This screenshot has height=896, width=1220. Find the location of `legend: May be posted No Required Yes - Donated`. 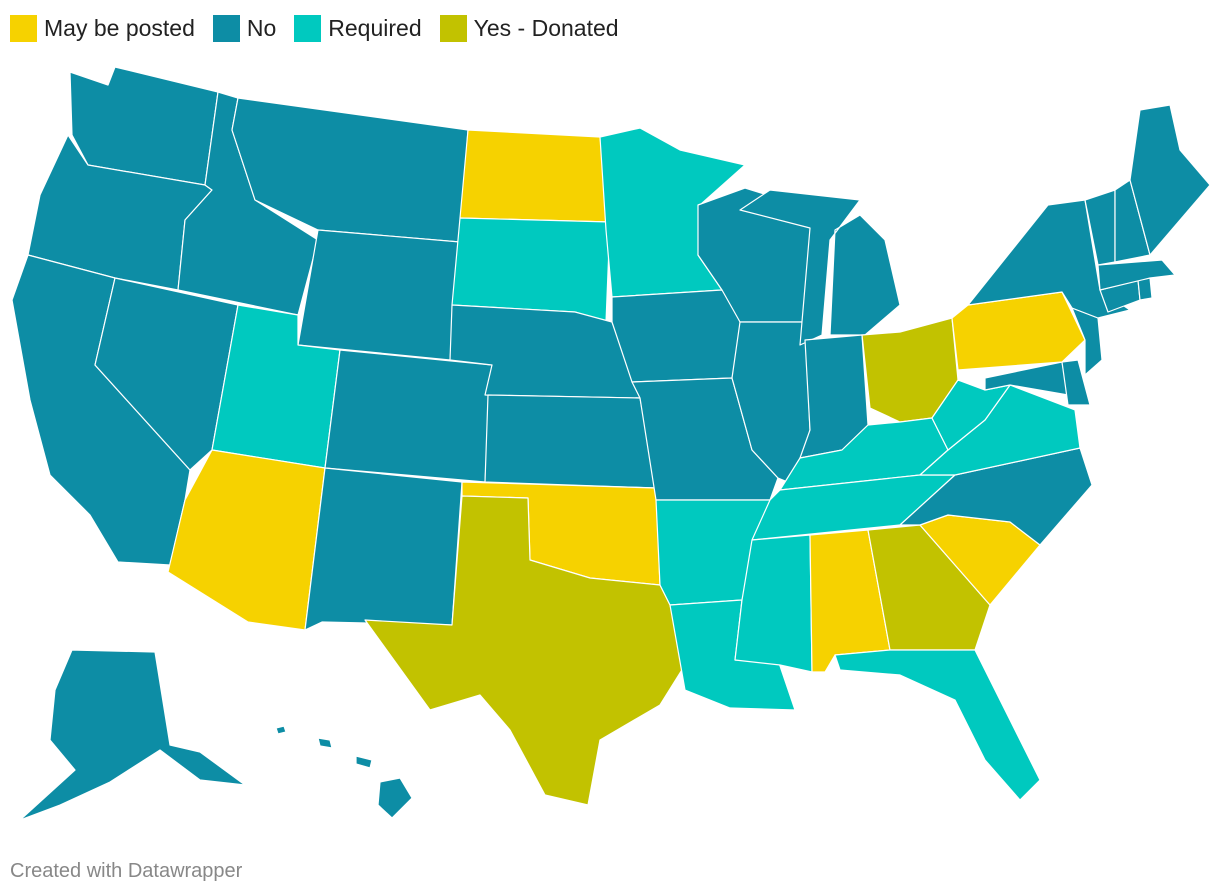

legend: May be posted No Required Yes - Donated is located at coordinates (323, 28).